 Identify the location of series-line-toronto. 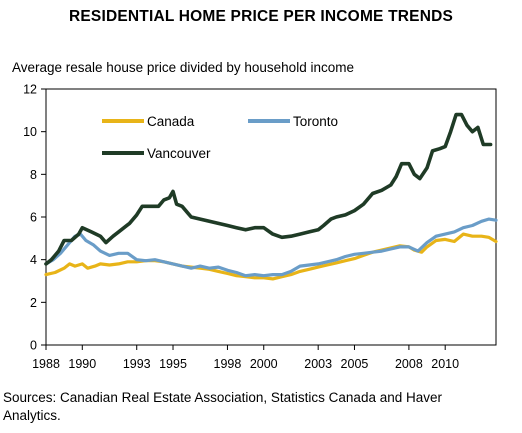
(271, 247).